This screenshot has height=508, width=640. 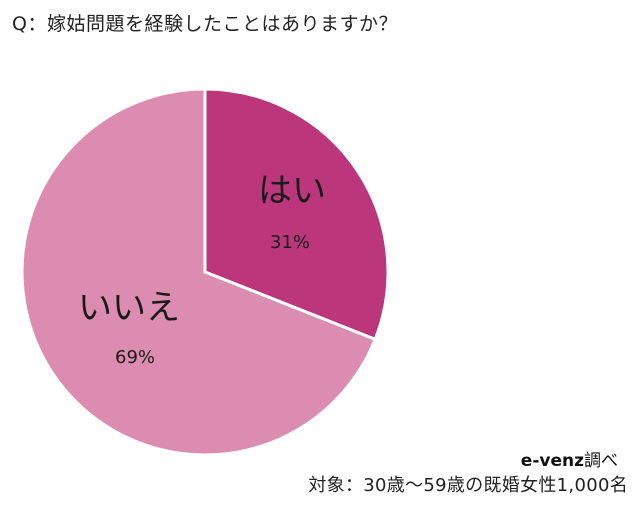 I want to click on source-brand: e-venz, so click(x=552, y=461).